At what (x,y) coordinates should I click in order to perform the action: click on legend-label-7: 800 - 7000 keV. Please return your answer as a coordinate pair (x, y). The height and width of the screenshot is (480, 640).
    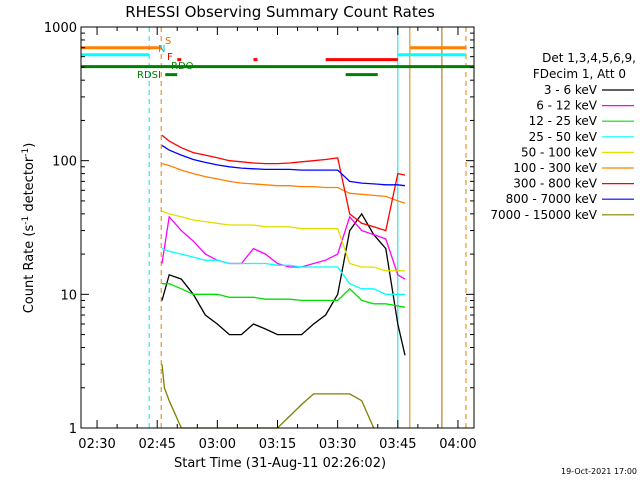
    Looking at the image, I should click on (552, 199).